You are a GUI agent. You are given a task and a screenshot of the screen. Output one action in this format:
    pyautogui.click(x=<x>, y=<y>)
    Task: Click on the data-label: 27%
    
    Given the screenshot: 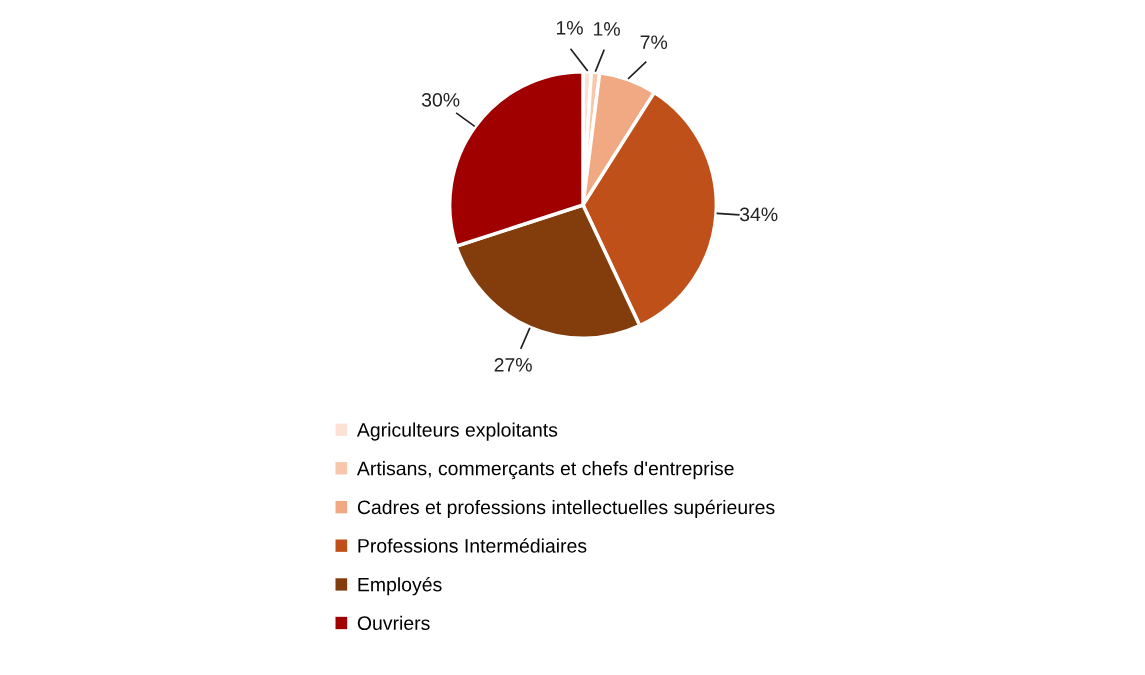 What is the action you would take?
    pyautogui.click(x=513, y=364)
    